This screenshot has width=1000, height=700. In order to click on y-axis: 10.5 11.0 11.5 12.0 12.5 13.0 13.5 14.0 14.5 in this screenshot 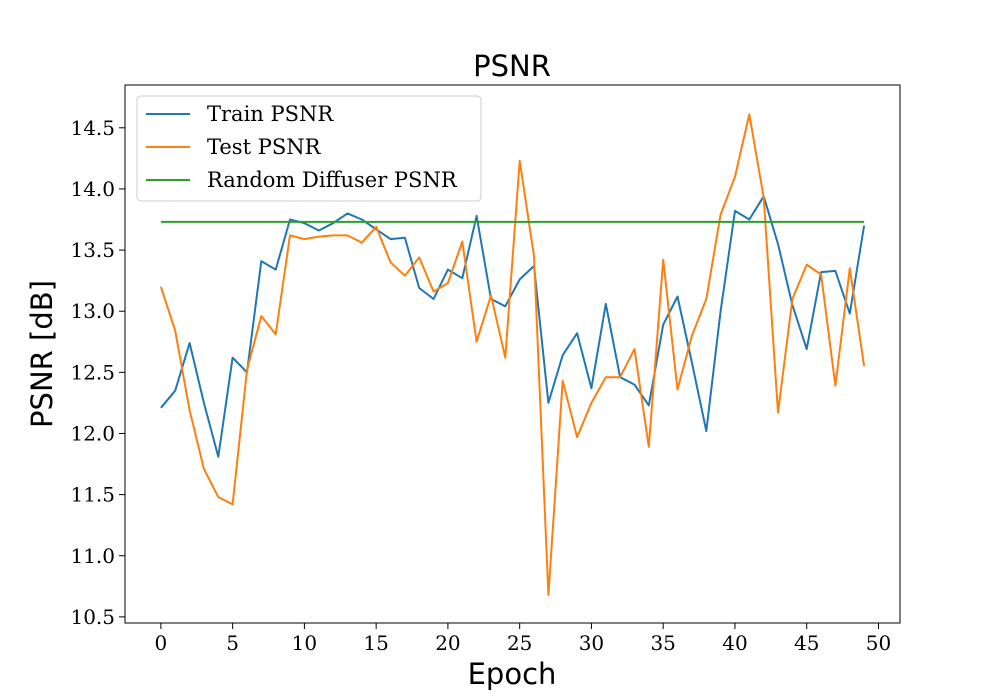, I will do `click(97, 372)`.